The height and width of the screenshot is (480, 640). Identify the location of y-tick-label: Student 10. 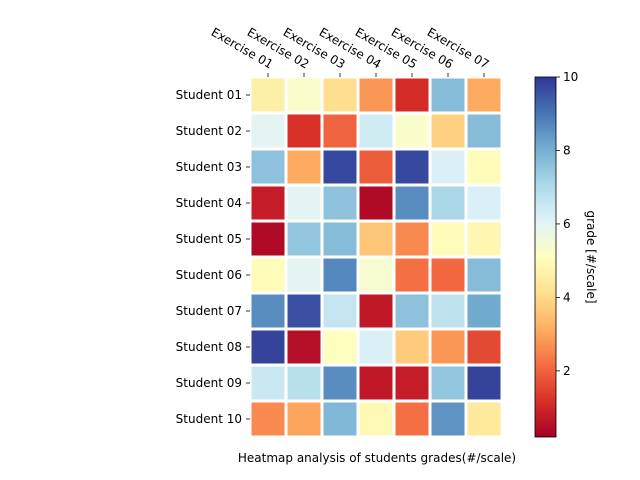
(209, 419).